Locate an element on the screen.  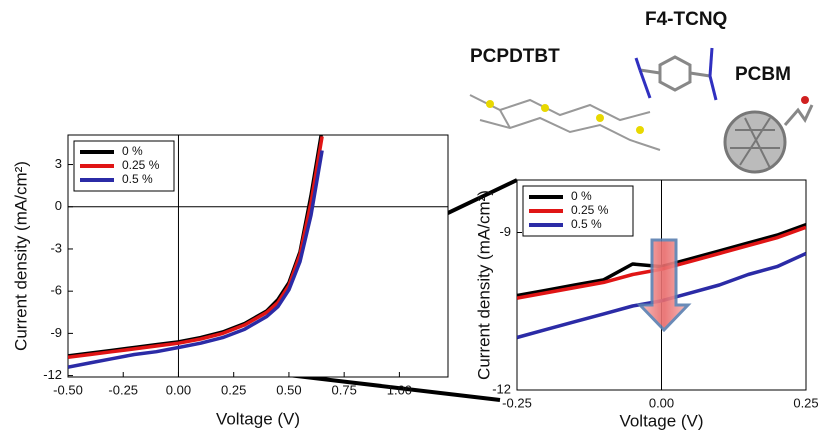
molecule-pcbm is located at coordinates (768, 135).